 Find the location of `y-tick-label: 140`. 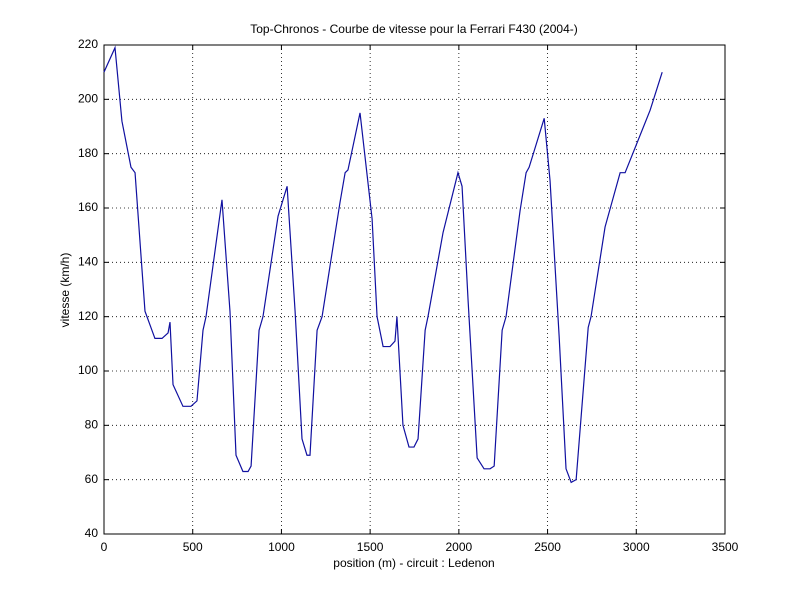

y-tick-label: 140 is located at coordinates (88, 262).